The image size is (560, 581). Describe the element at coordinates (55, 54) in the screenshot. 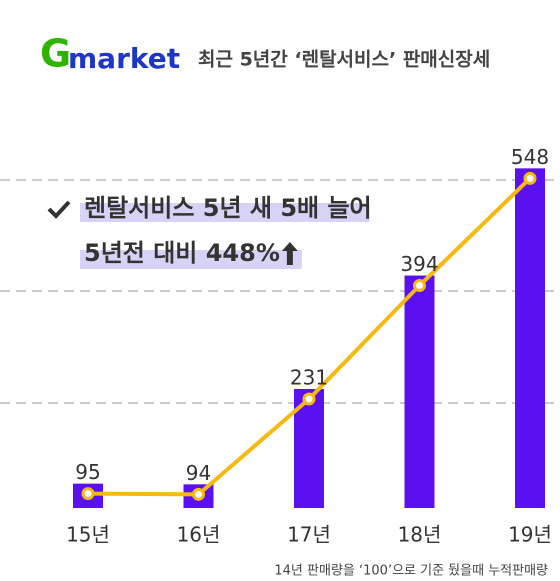

I see `logo-g: G` at that location.